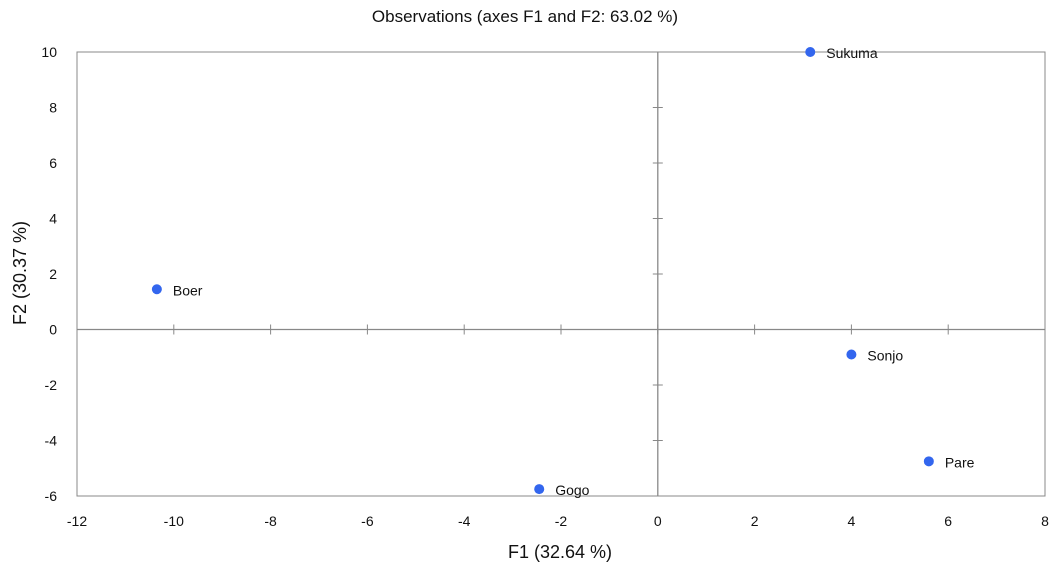 The width and height of the screenshot is (1049, 565). I want to click on point-label-sukuma: Sukuma, so click(852, 53).